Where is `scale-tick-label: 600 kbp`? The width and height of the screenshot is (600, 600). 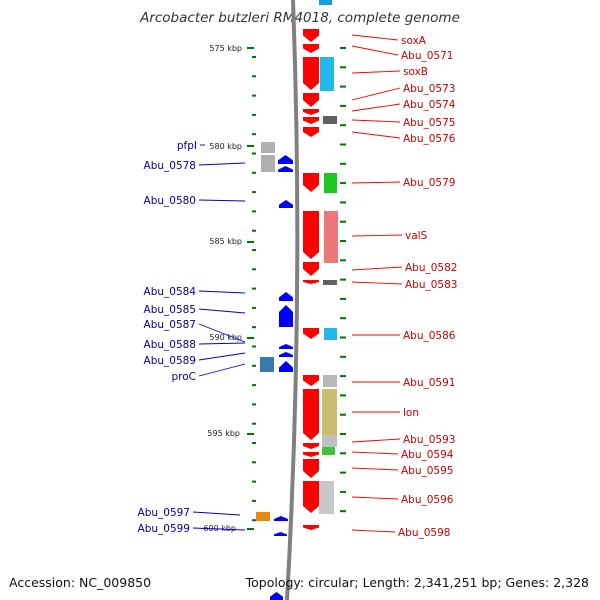
scale-tick-label: 600 kbp is located at coordinates (219, 528).